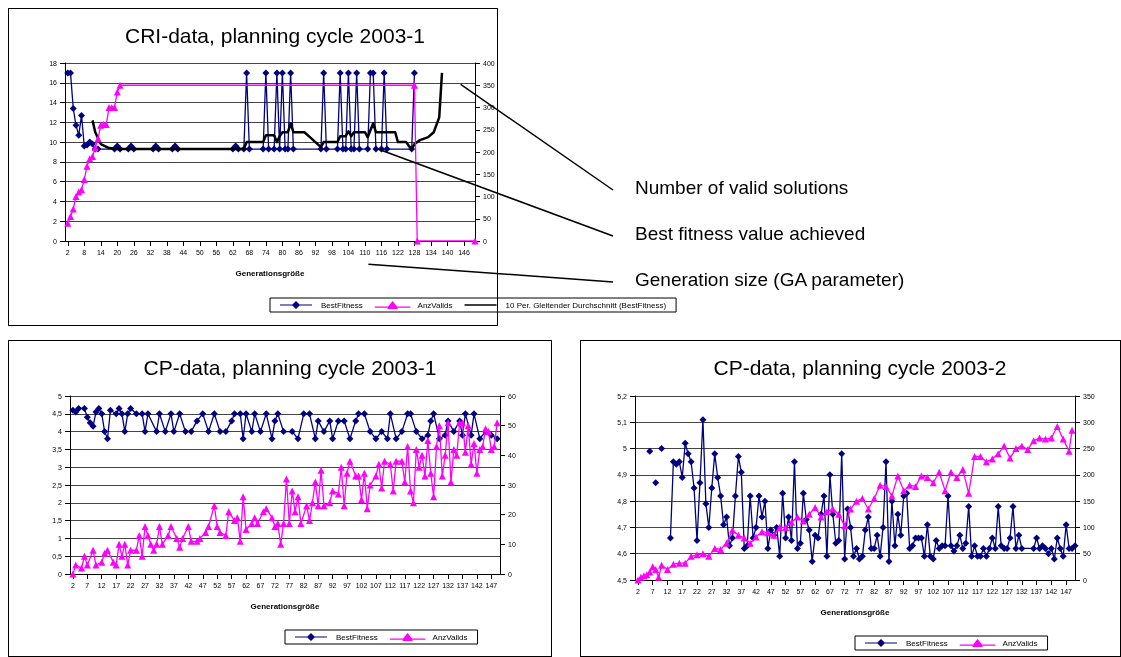 This screenshot has height=657, width=1121. I want to click on chart-title: CP-data, planning cycle 2003-2, so click(860, 367).